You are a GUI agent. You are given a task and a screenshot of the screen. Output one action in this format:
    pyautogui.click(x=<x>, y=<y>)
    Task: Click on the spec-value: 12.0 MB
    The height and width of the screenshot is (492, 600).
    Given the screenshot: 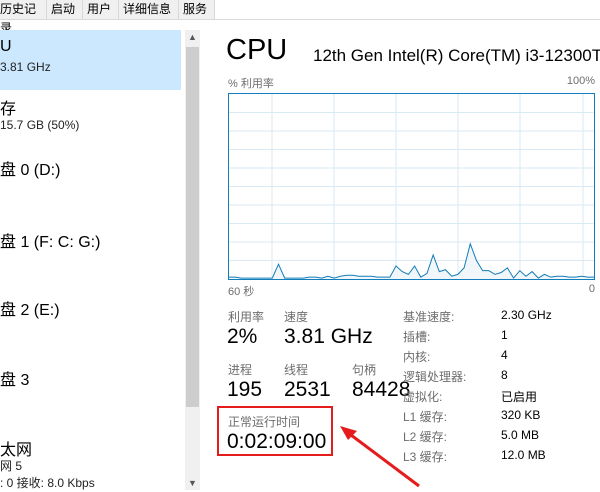 What is the action you would take?
    pyautogui.click(x=523, y=455)
    